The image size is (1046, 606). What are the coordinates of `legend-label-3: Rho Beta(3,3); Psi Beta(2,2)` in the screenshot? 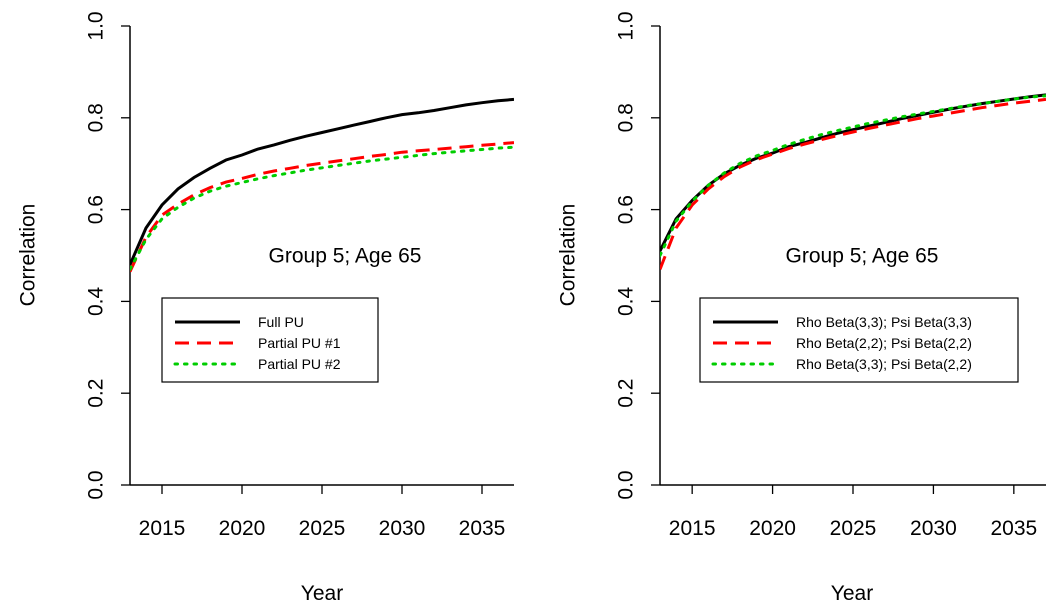 It's located at (884, 364).